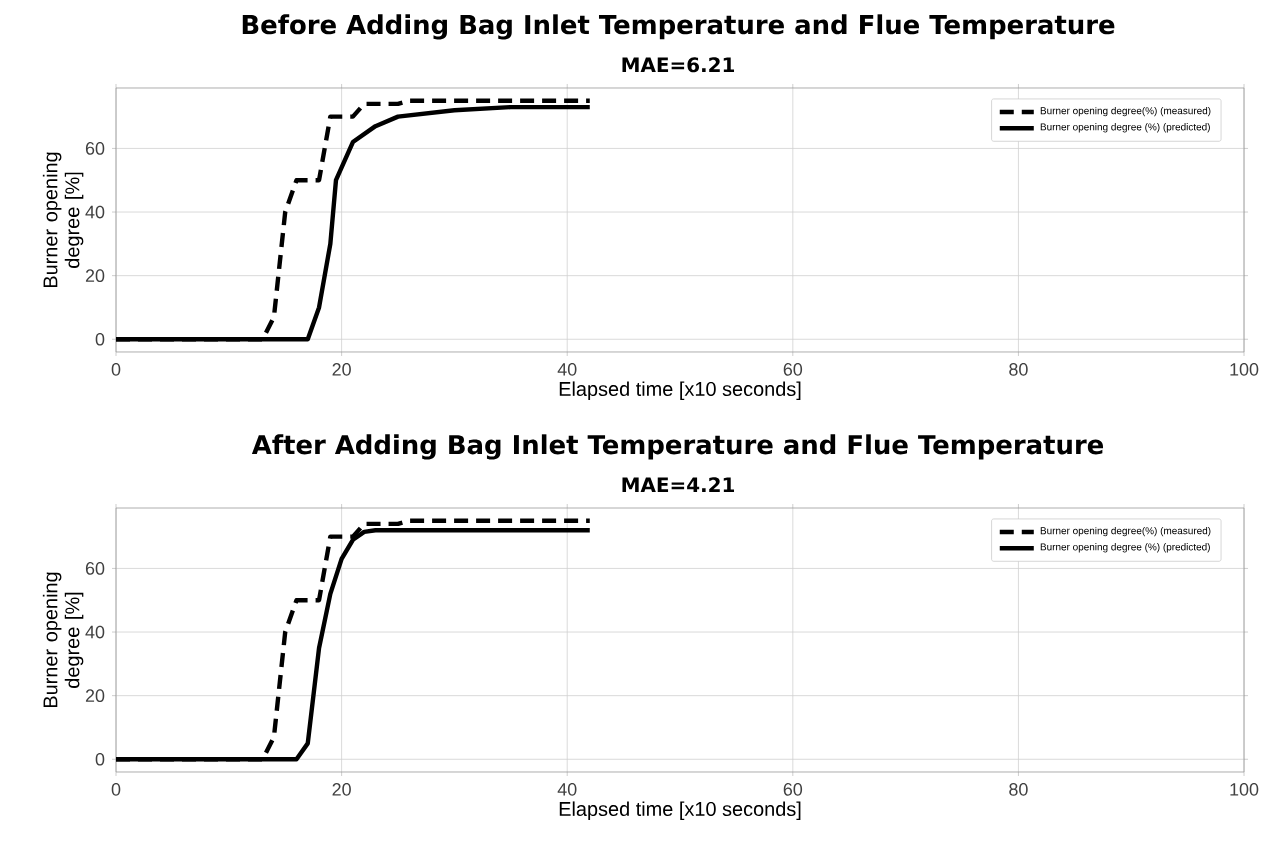 This screenshot has height=842, width=1270. Describe the element at coordinates (678, 27) in the screenshot. I see `chart-title: Before Adding Bag Inlet Temperature and Flue Temperature` at that location.